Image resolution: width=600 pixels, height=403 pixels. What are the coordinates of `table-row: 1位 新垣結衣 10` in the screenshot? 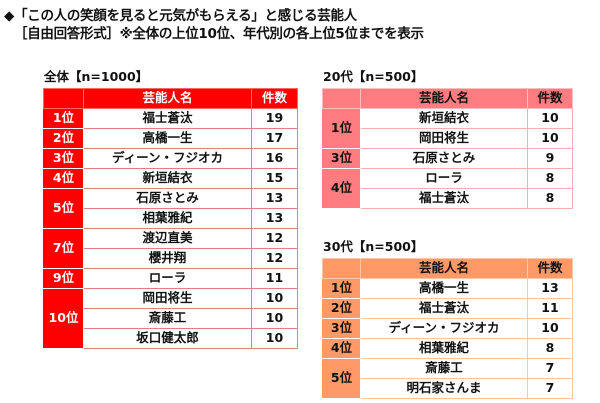 It's located at (447, 128).